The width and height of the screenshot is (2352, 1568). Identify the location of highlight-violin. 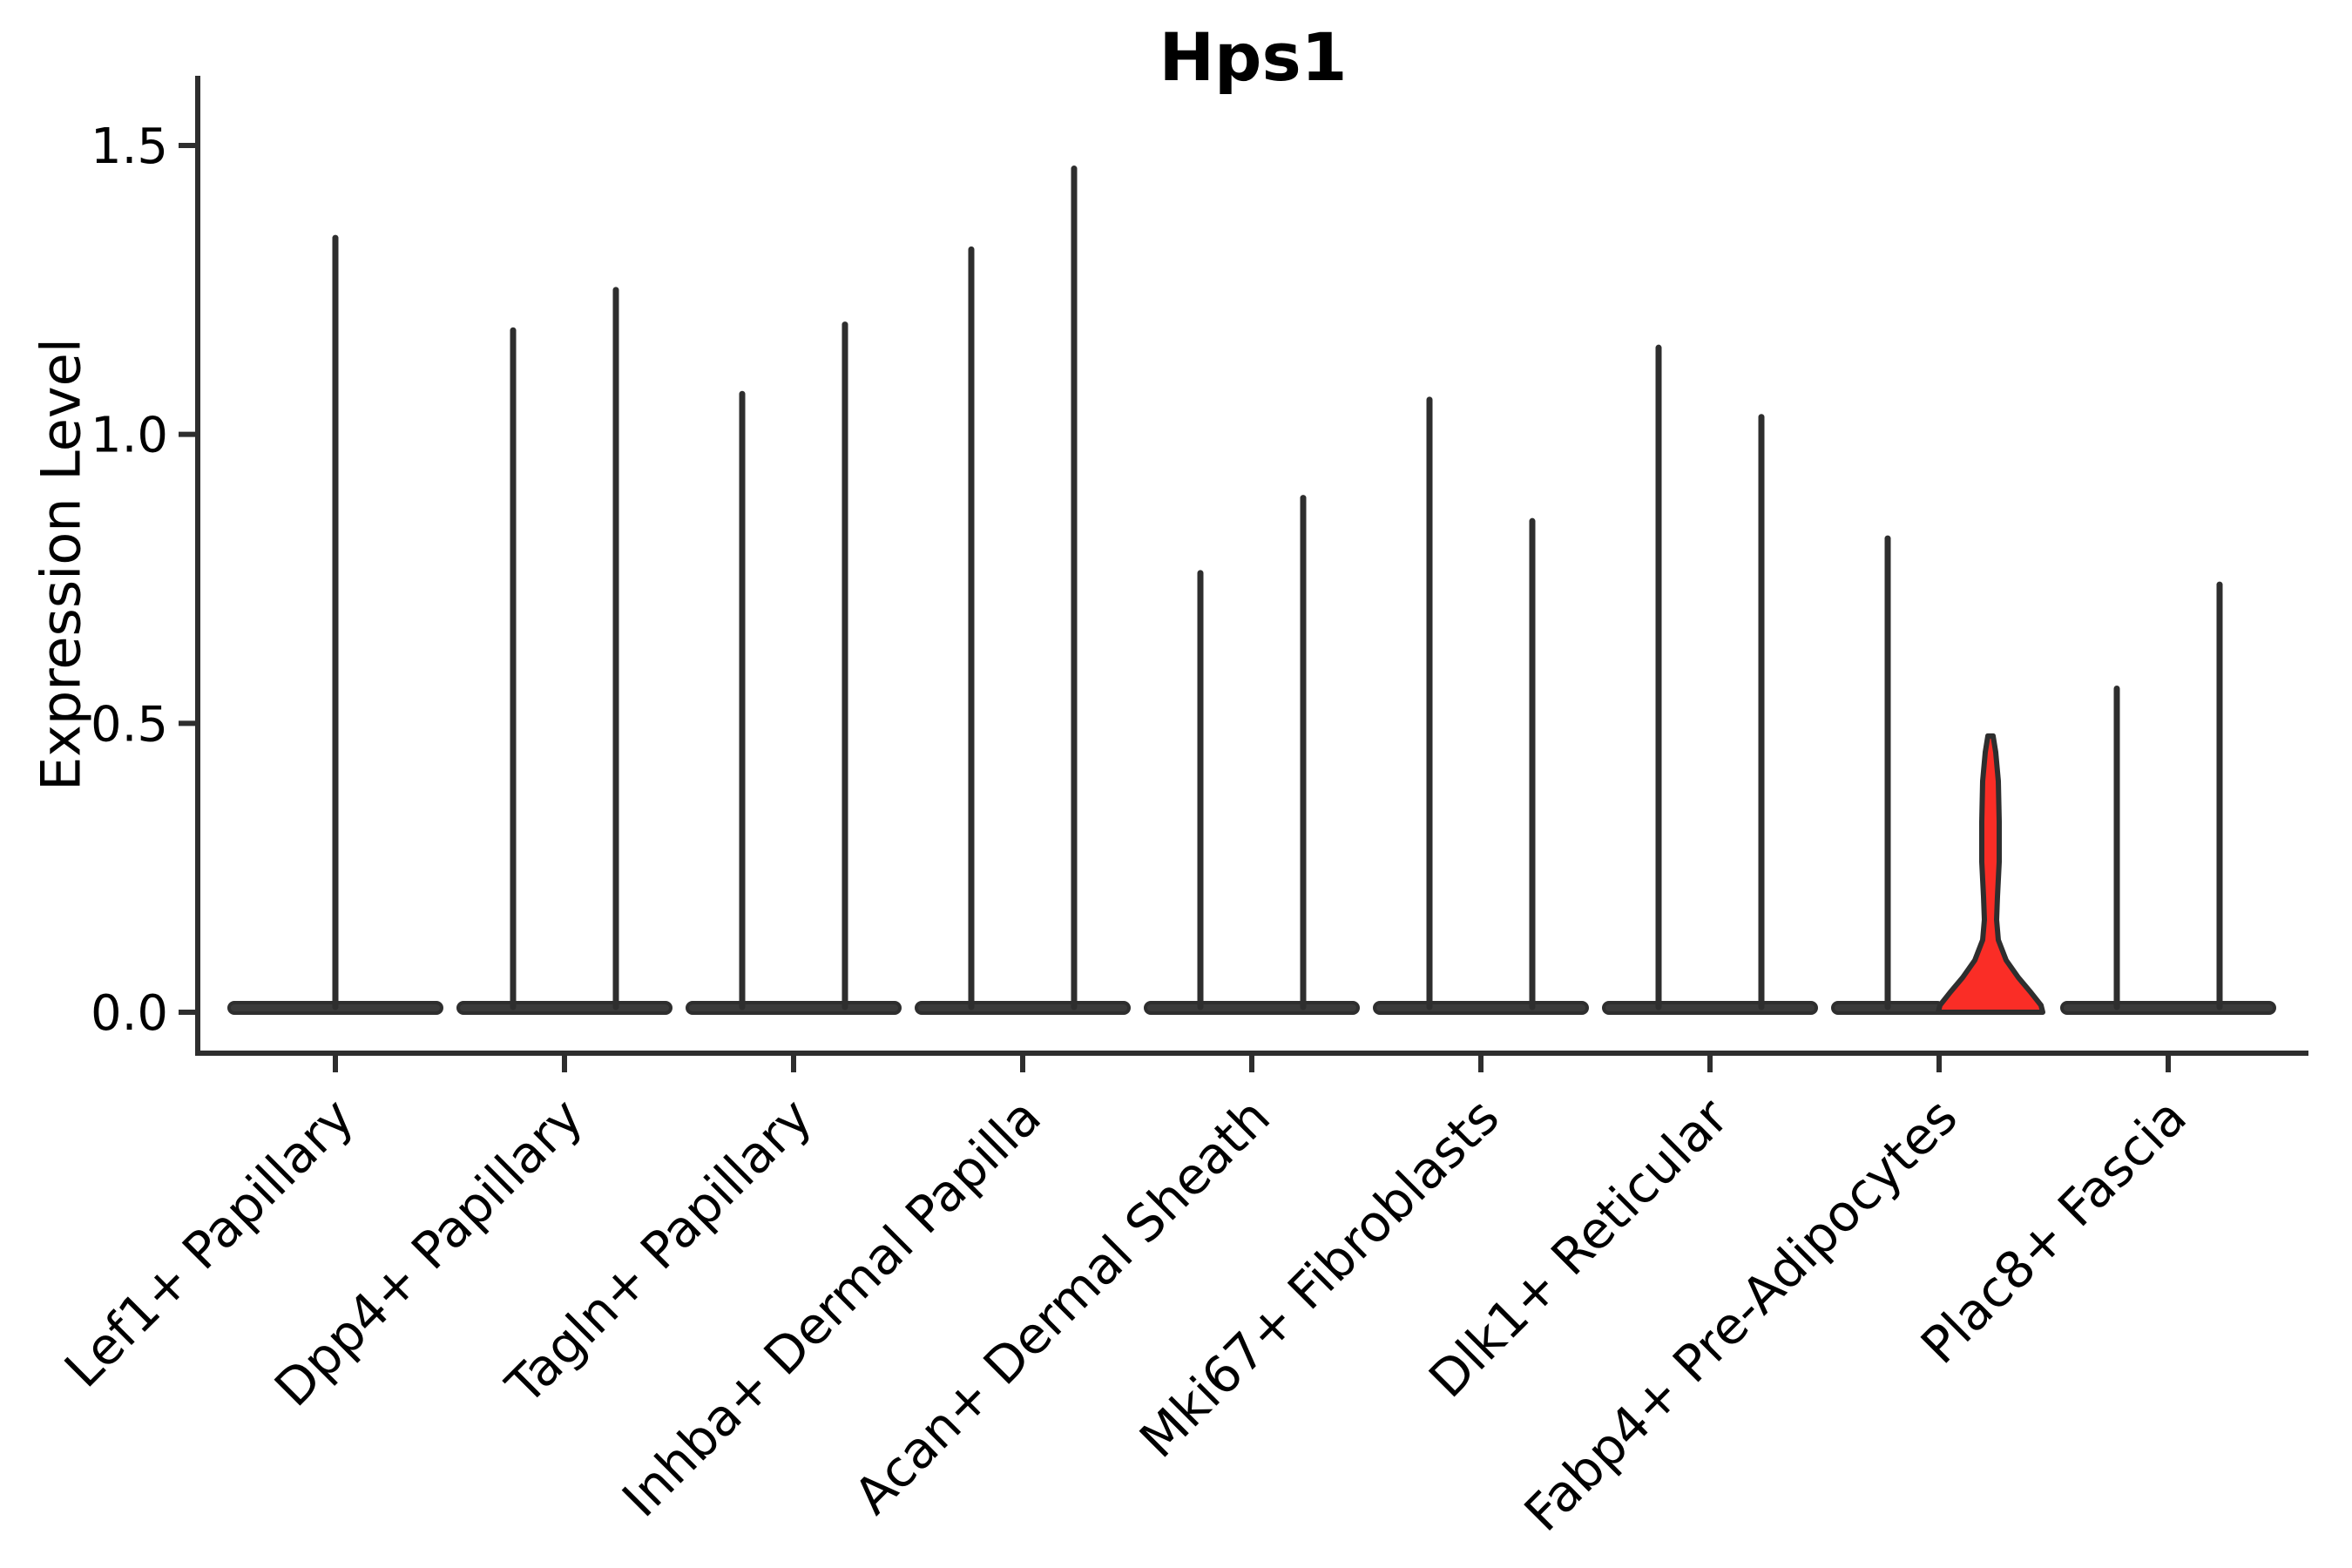
(1990, 874).